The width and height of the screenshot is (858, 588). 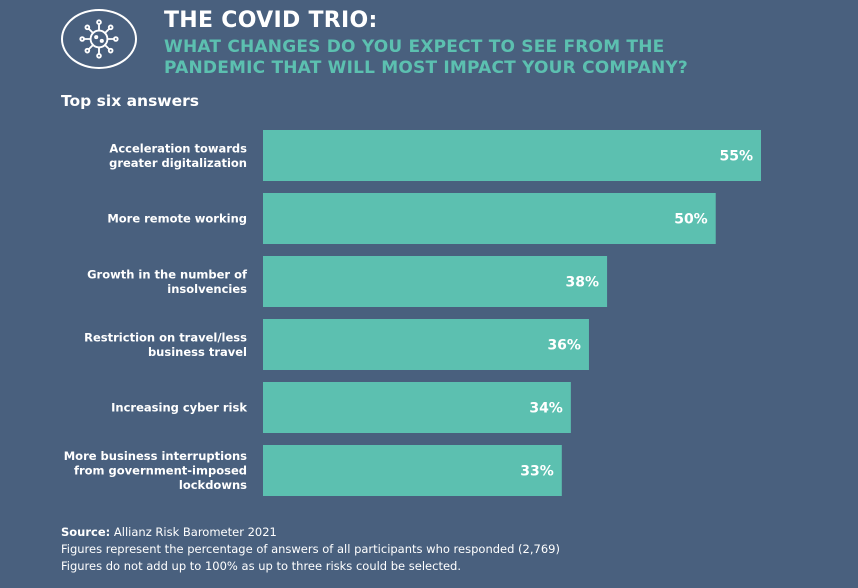 I want to click on category-label-2: More remote working, so click(x=177, y=219).